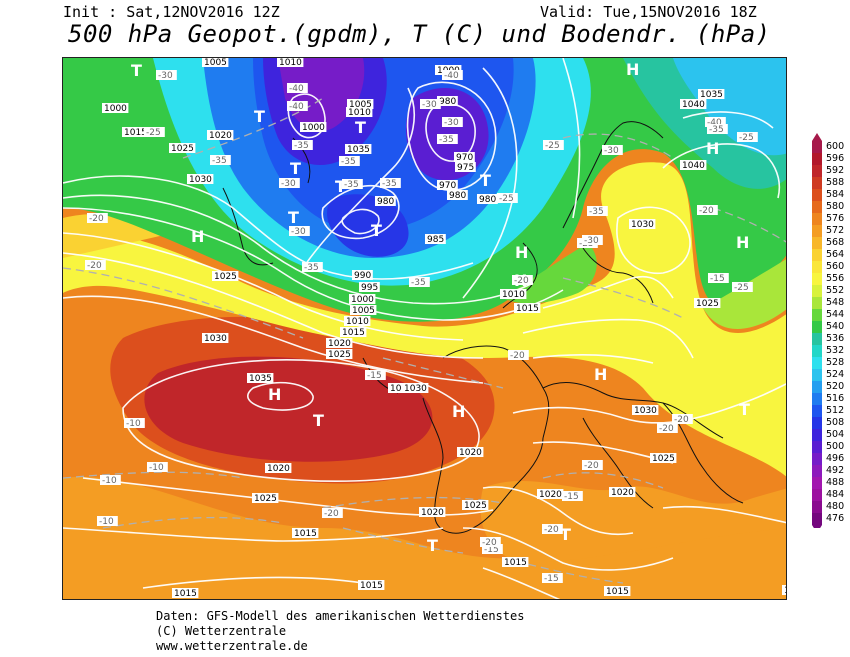 This screenshot has width=850, height=657. What do you see at coordinates (435, 240) in the screenshot?
I see `isobar-label: 985` at bounding box center [435, 240].